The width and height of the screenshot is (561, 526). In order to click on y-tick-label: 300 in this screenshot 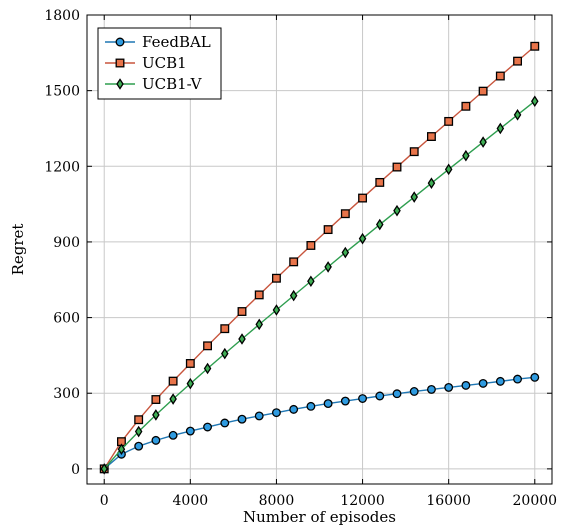, I will do `click(66, 394)`.